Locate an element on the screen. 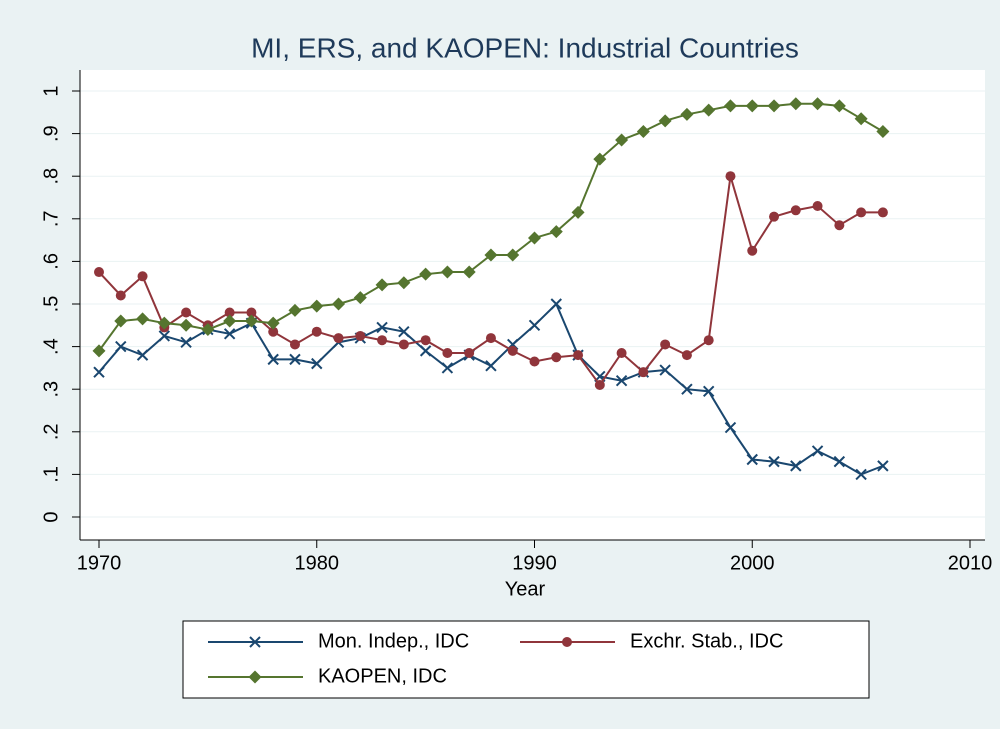 This screenshot has height=729, width=1000. y-tick-label: .1 is located at coordinates (51, 474).